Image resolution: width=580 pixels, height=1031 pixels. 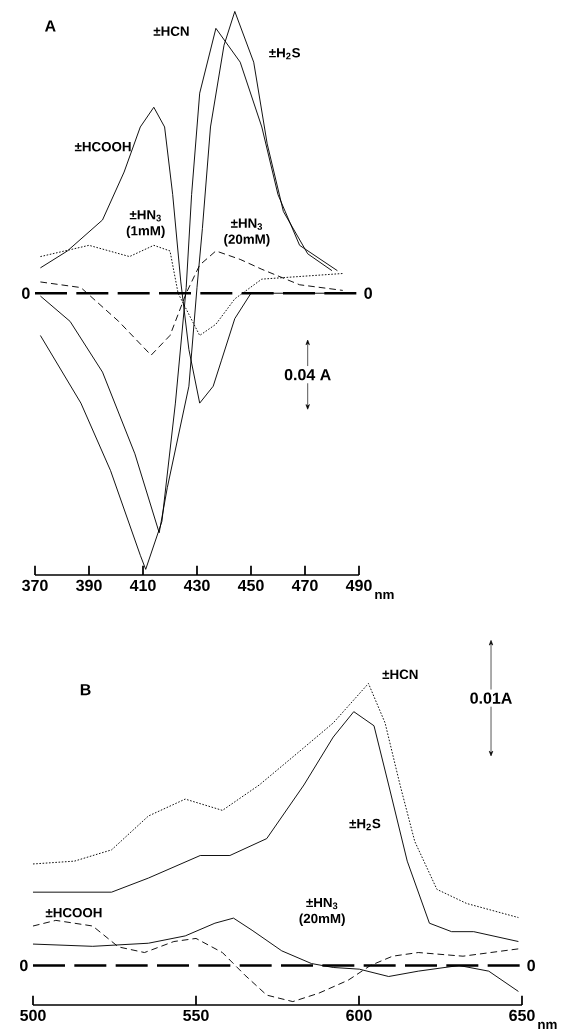 What do you see at coordinates (304, 585) in the screenshot?
I see `x-tick-label: 470` at bounding box center [304, 585].